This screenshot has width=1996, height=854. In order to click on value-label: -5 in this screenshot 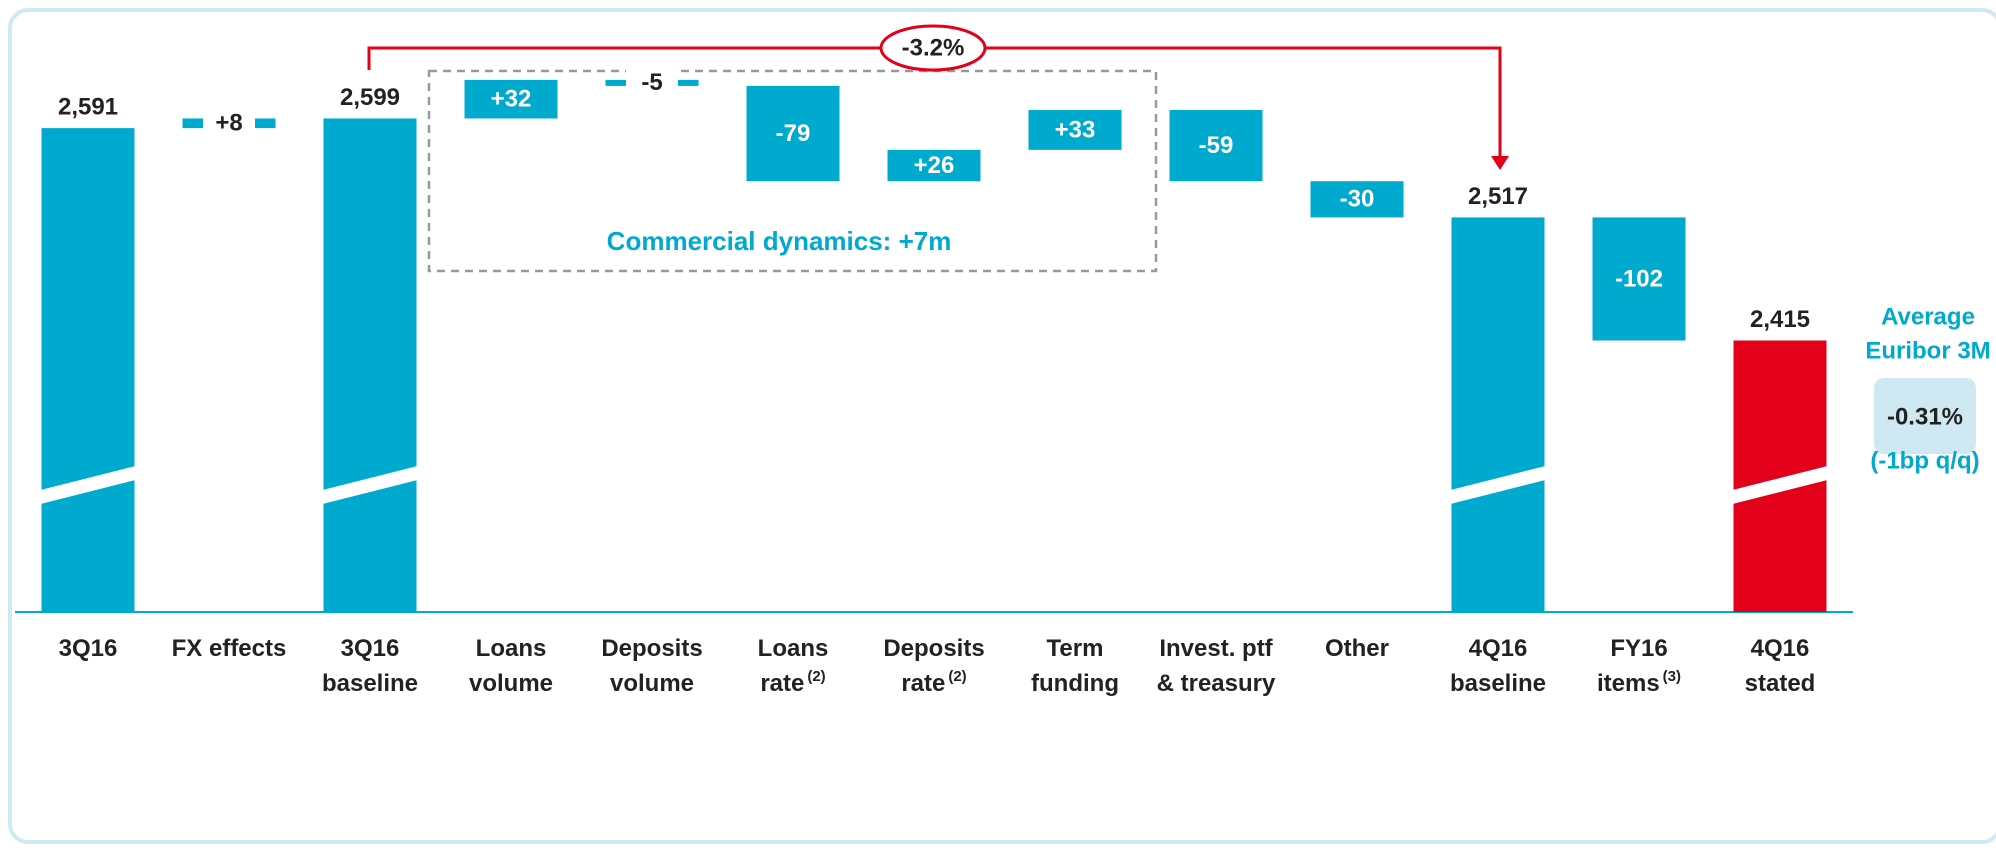, I will do `click(651, 82)`.